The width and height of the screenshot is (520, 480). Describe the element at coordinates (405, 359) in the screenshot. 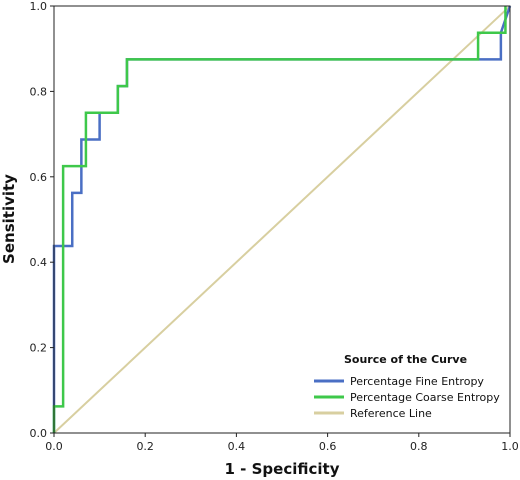

I see `legend-title: Source of the Curve` at that location.